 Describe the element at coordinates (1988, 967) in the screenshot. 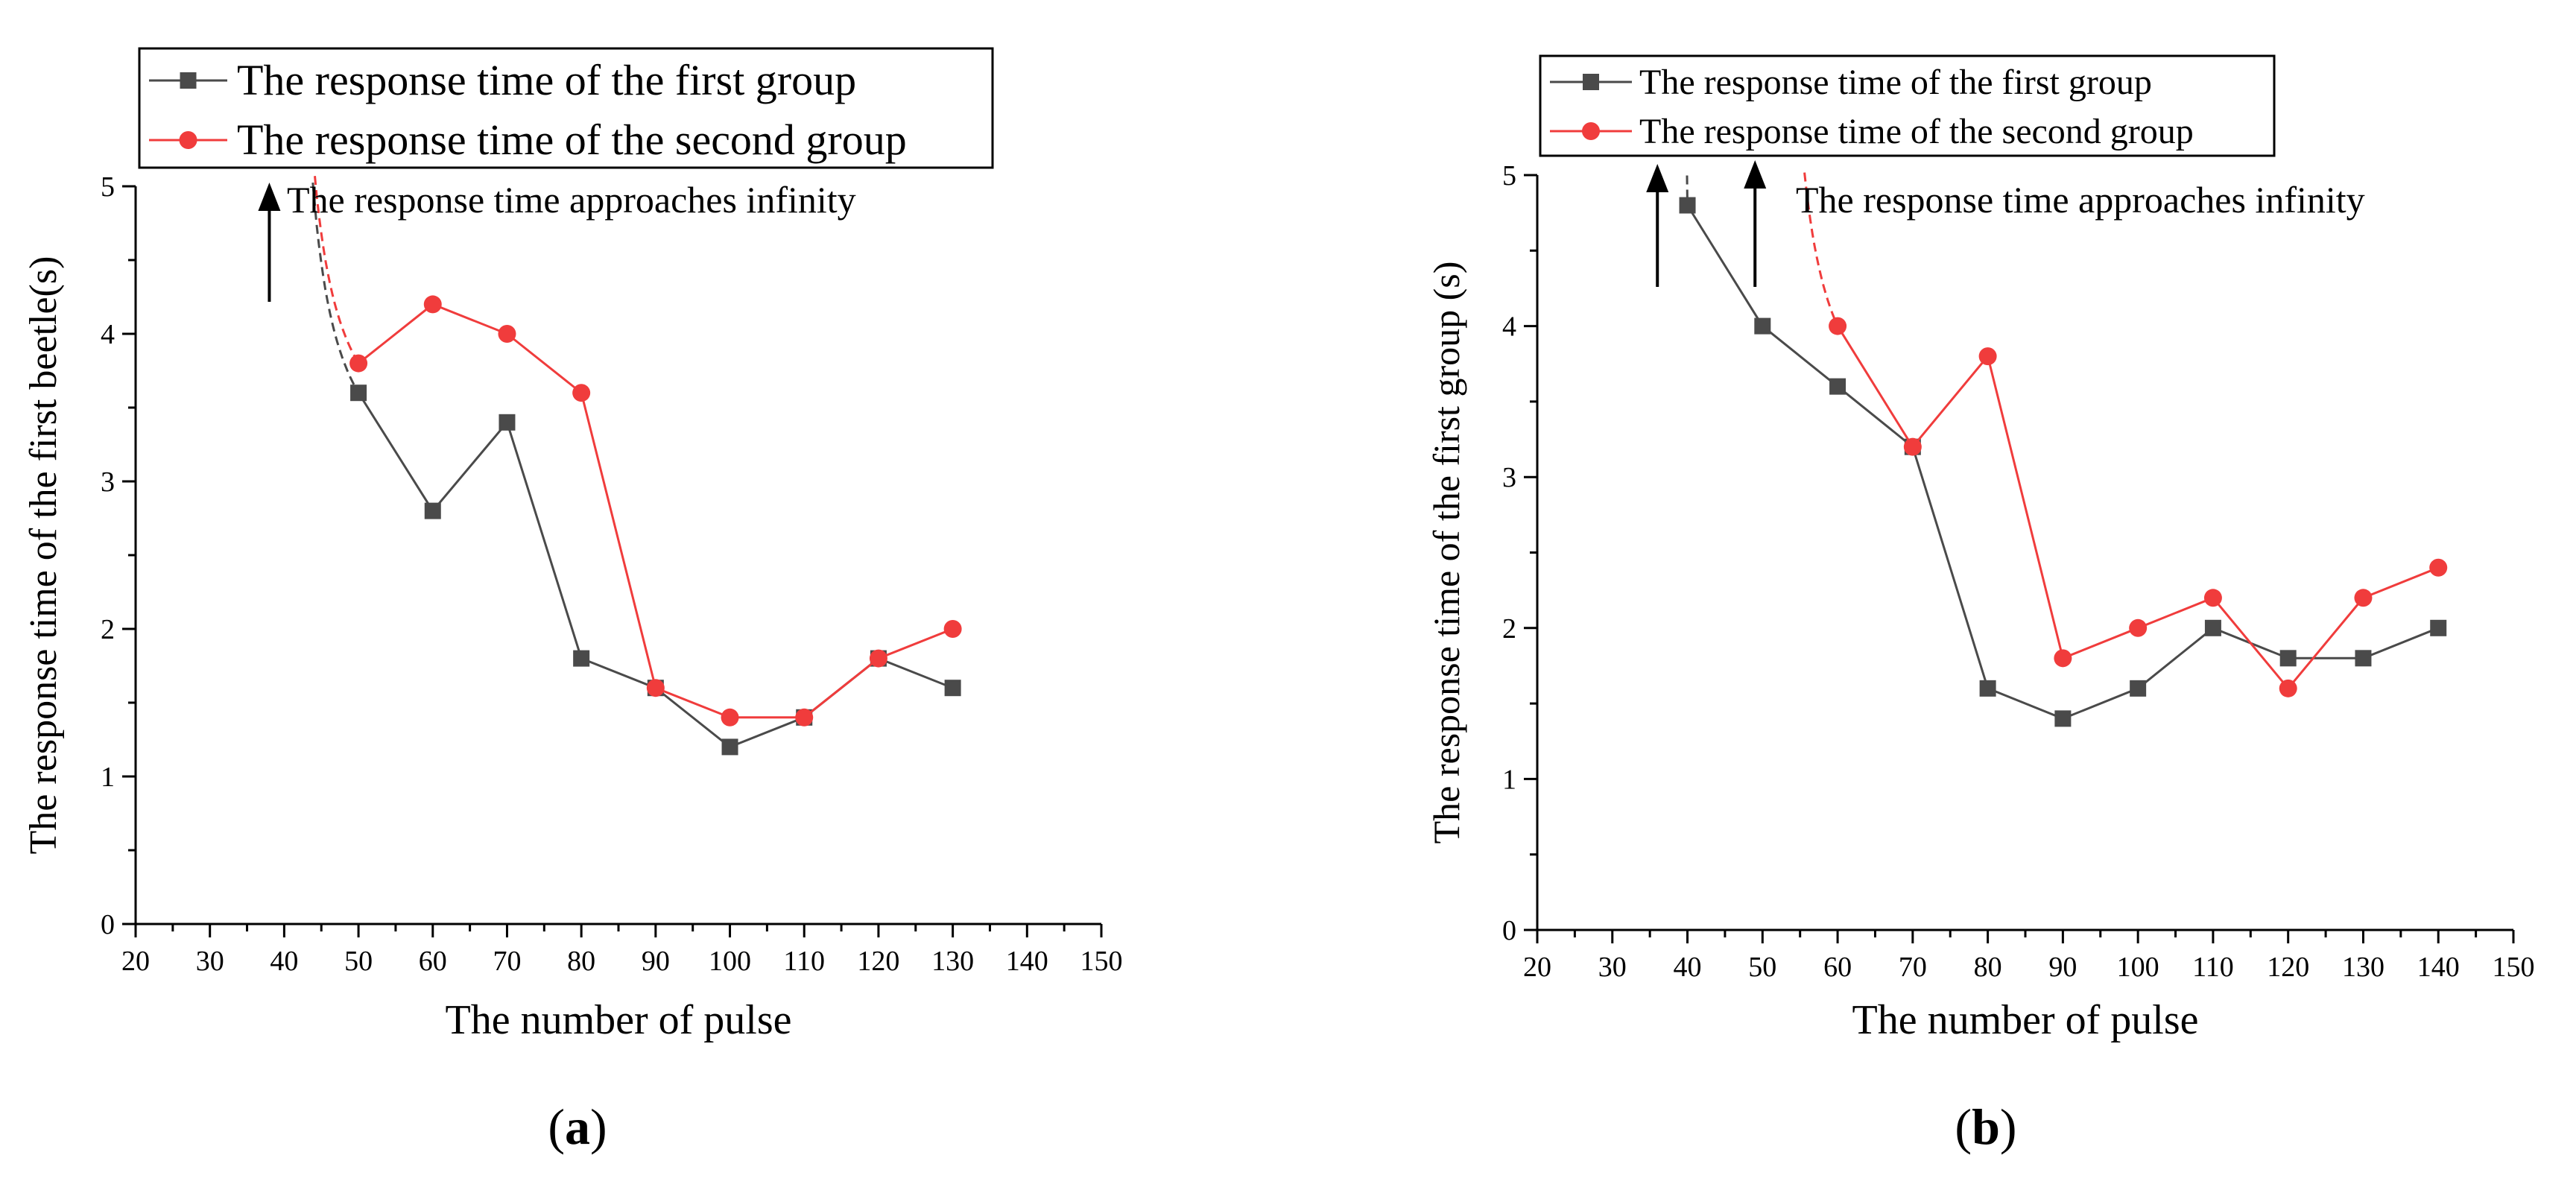

I see `x-tick-label: 80` at that location.